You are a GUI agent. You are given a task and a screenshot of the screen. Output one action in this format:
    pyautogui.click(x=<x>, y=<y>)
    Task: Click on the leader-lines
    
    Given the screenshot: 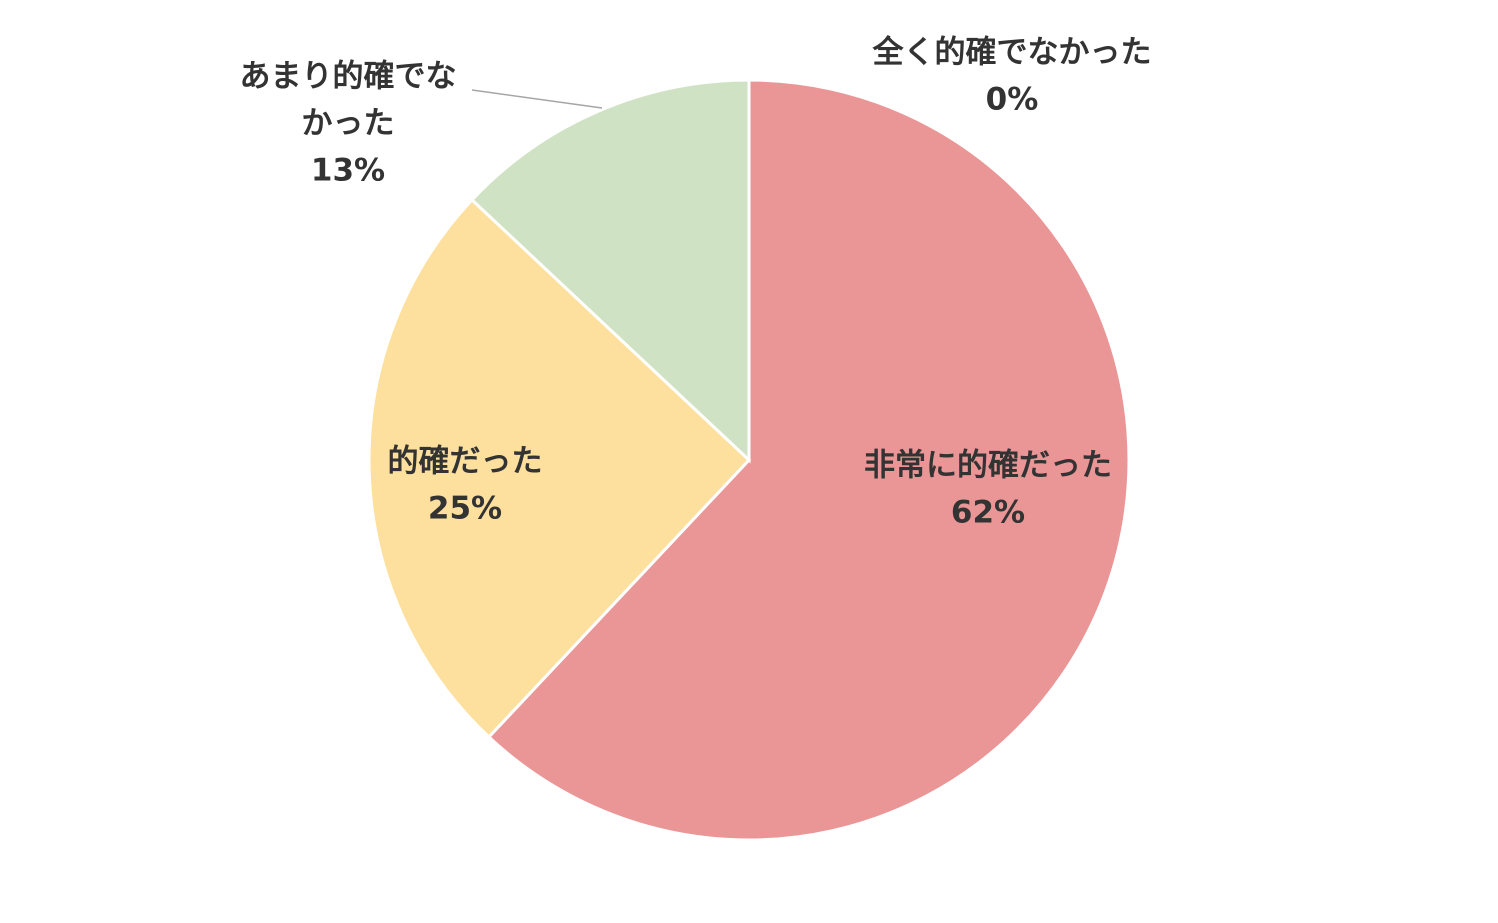 What is the action you would take?
    pyautogui.click(x=537, y=99)
    